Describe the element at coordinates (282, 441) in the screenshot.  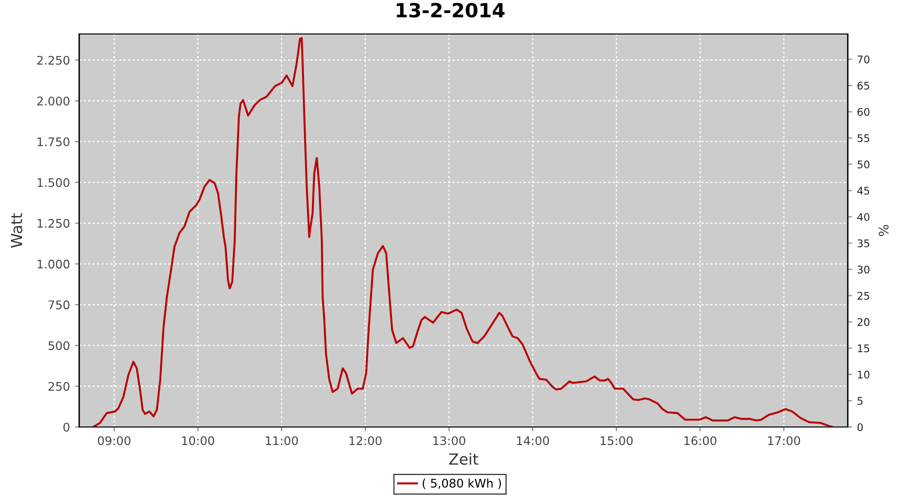
I see `x-tick-label: 11:00` at that location.